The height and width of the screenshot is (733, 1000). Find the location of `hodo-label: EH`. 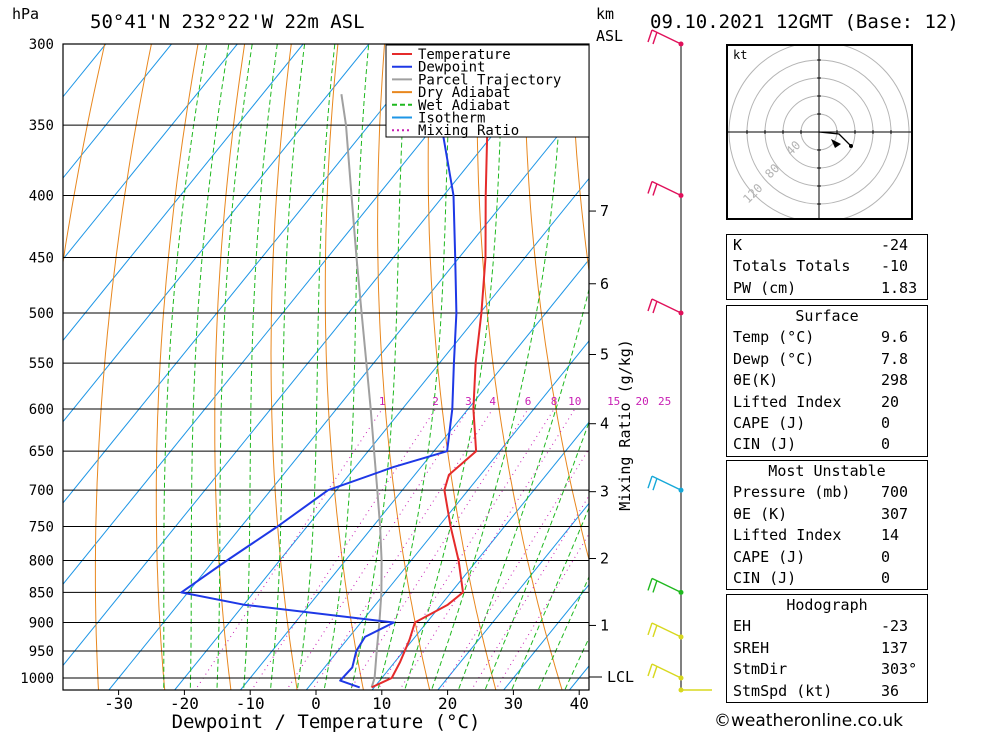

hodo-label: EH is located at coordinates (742, 626).